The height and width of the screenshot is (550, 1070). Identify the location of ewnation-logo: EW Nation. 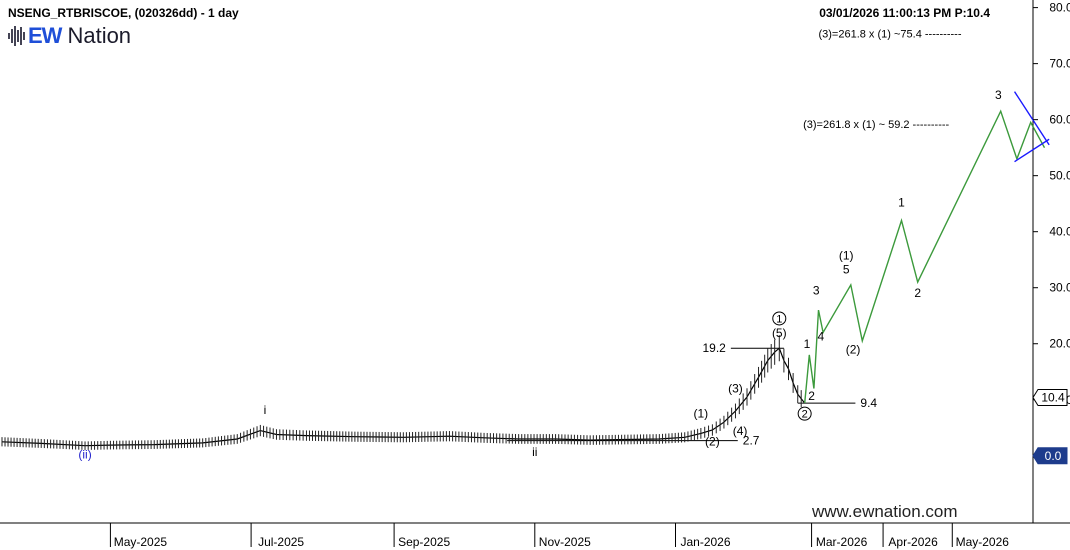
(69, 36).